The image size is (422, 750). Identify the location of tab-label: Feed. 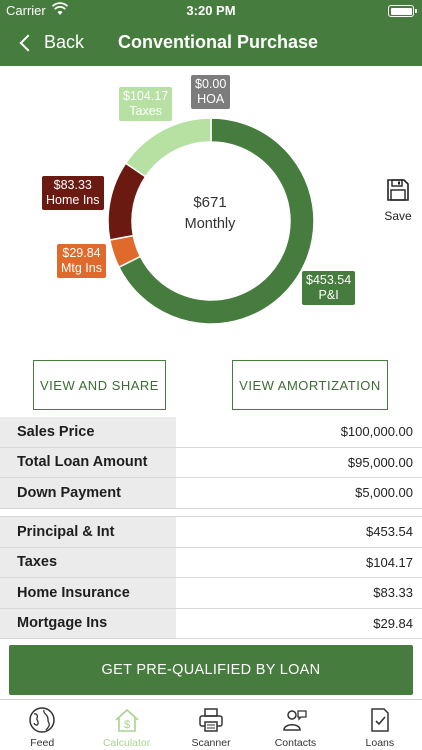
(42, 743).